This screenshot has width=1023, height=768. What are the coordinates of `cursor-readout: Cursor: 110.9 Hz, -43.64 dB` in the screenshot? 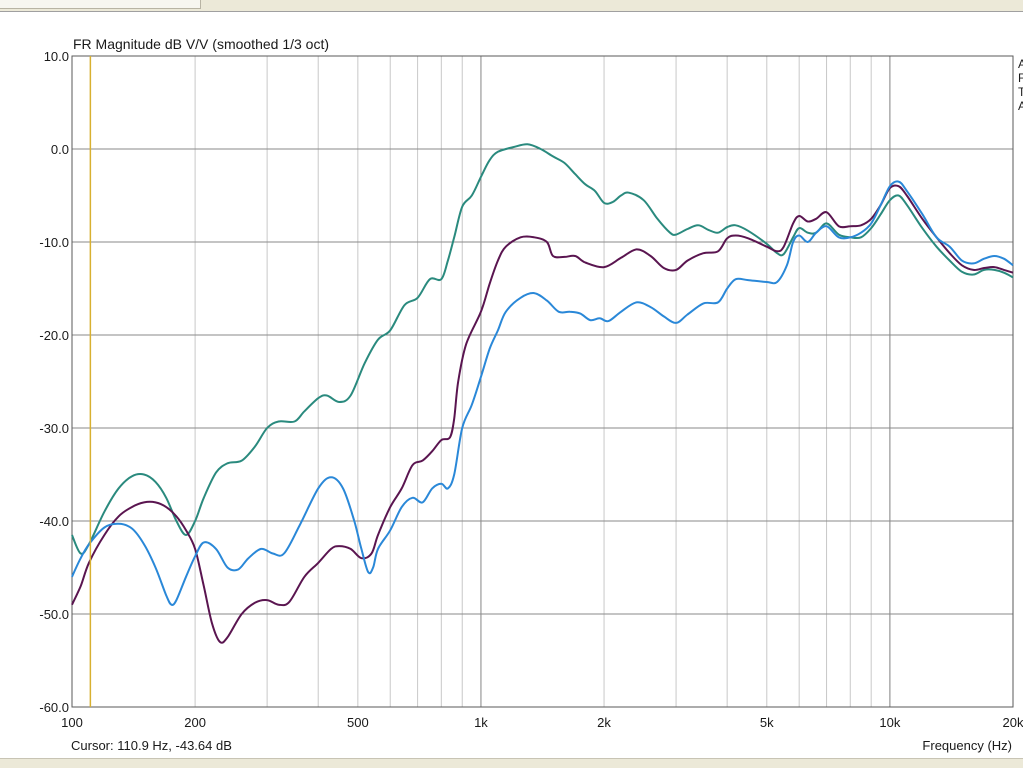 It's located at (151, 745).